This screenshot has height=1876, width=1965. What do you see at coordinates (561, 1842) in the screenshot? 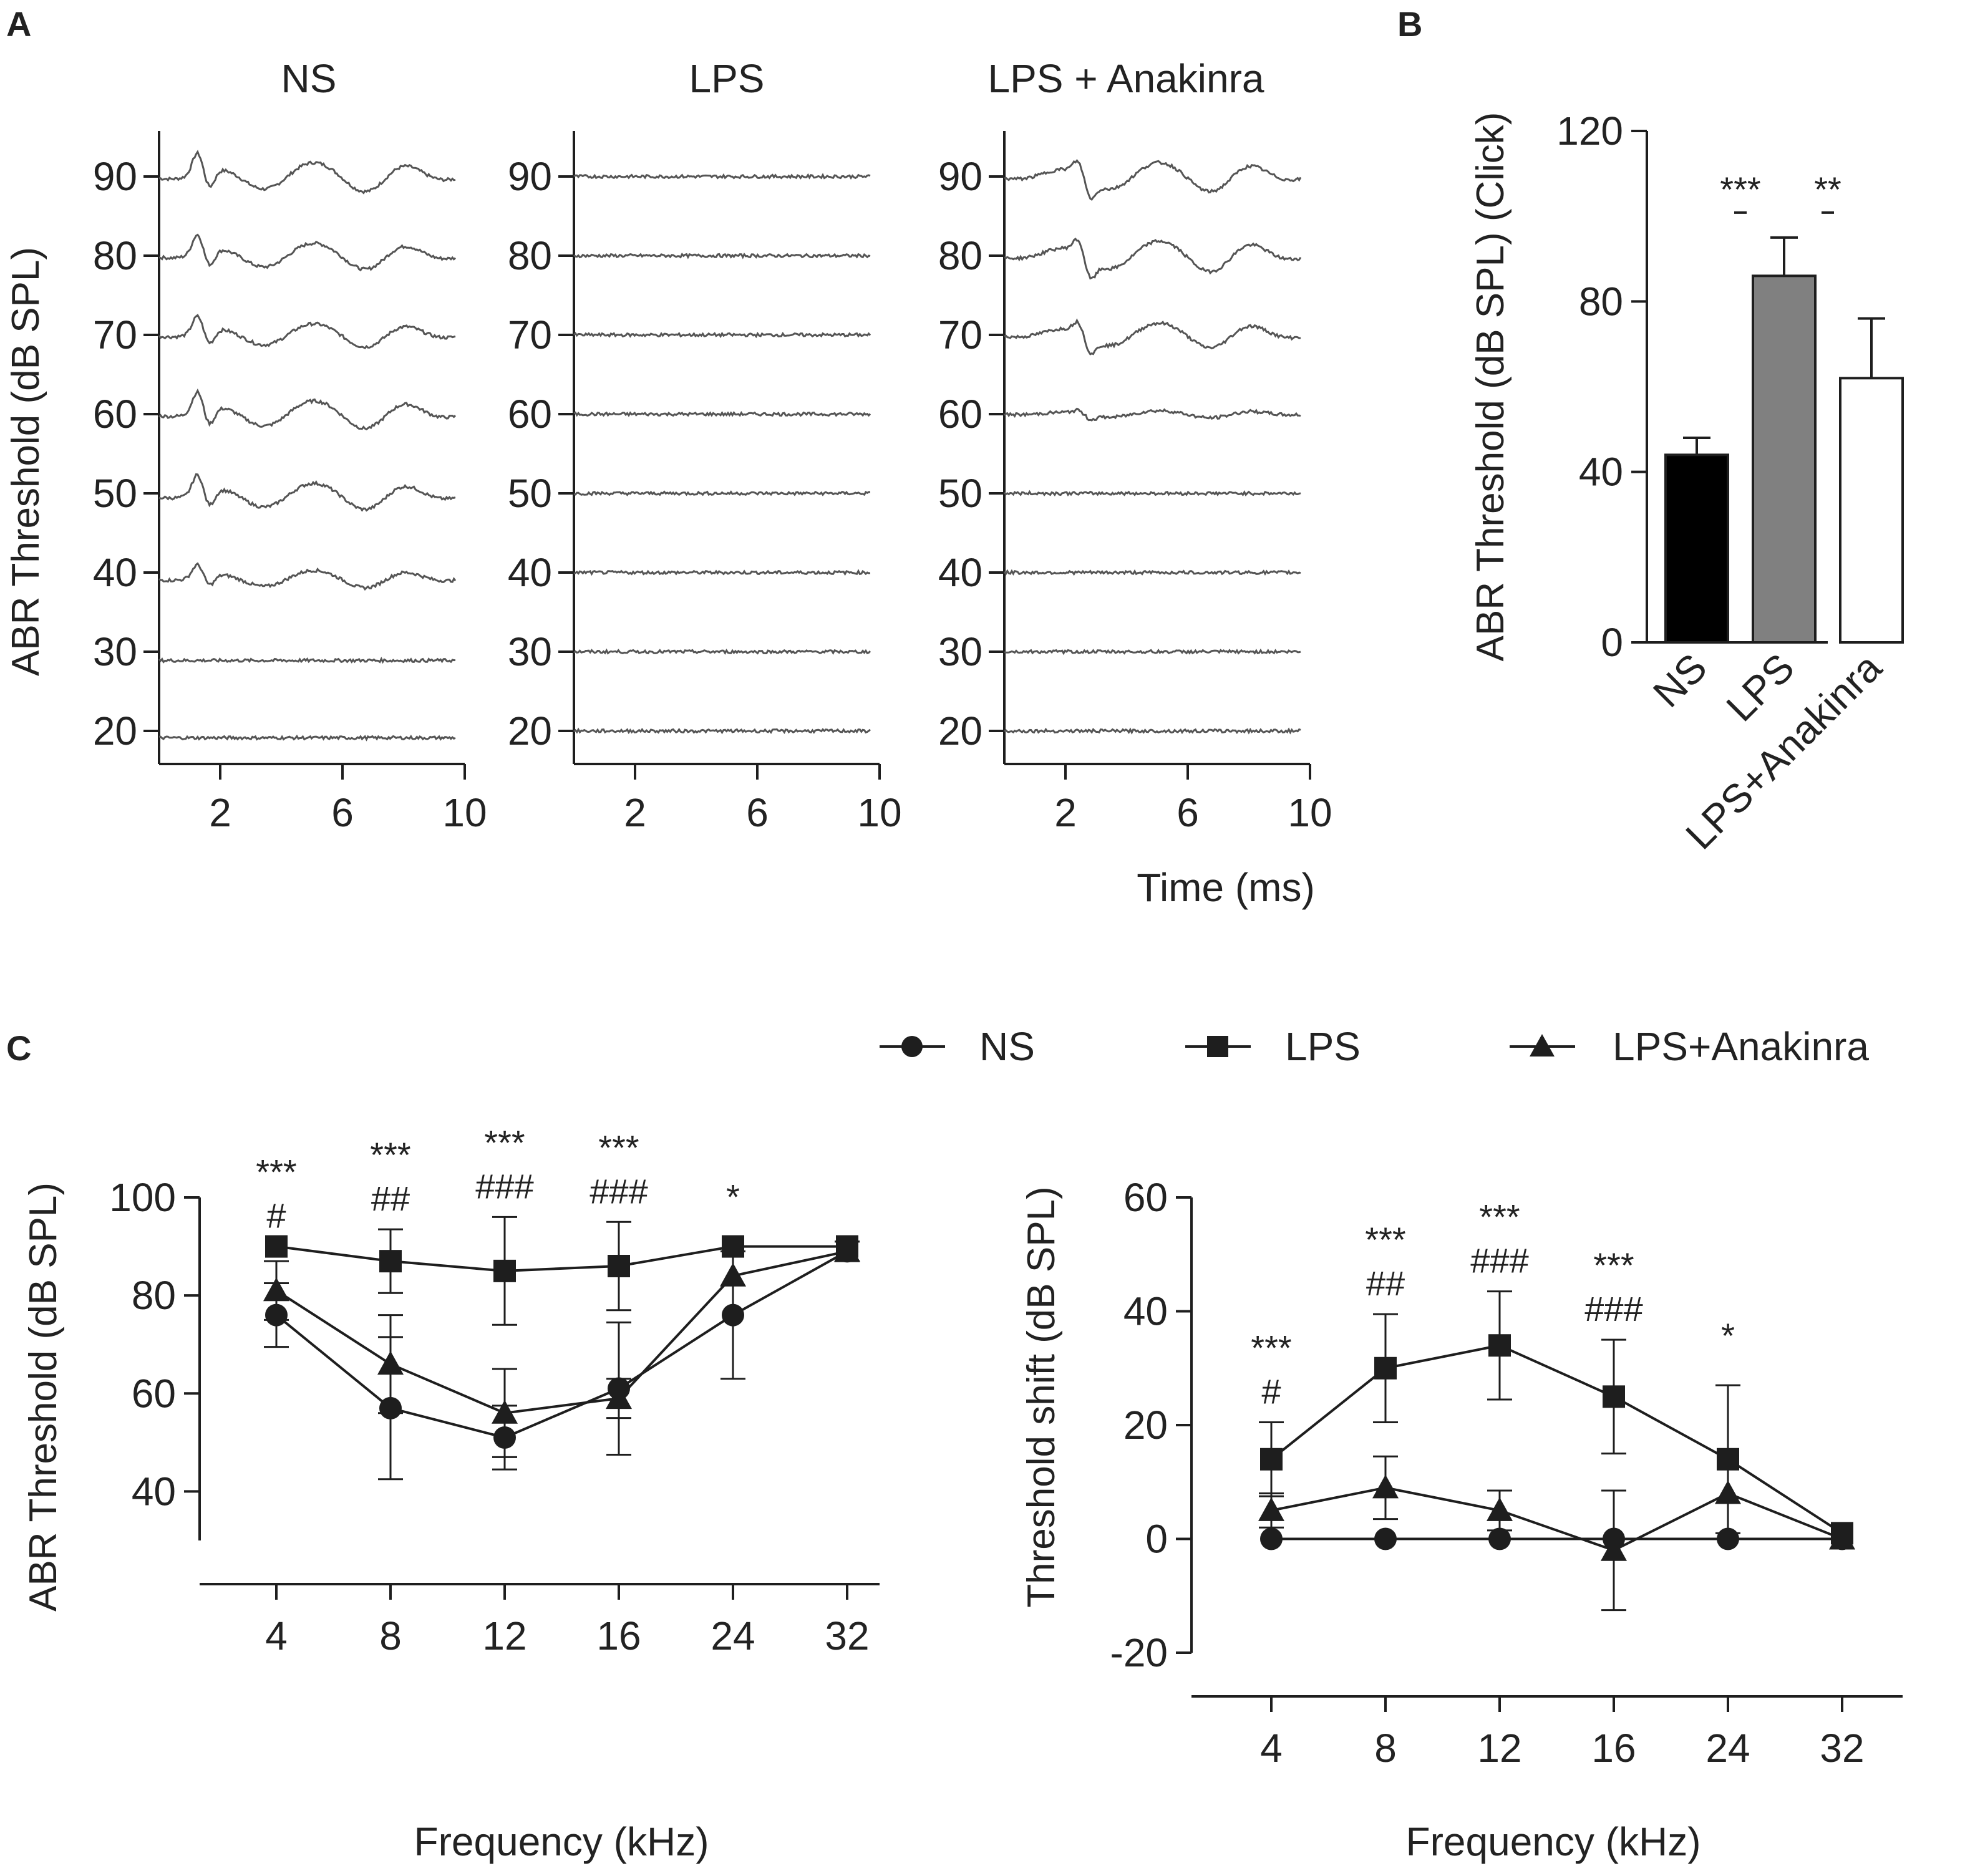
I see `panel-c1-xlabel: Frequency (kHz)` at bounding box center [561, 1842].